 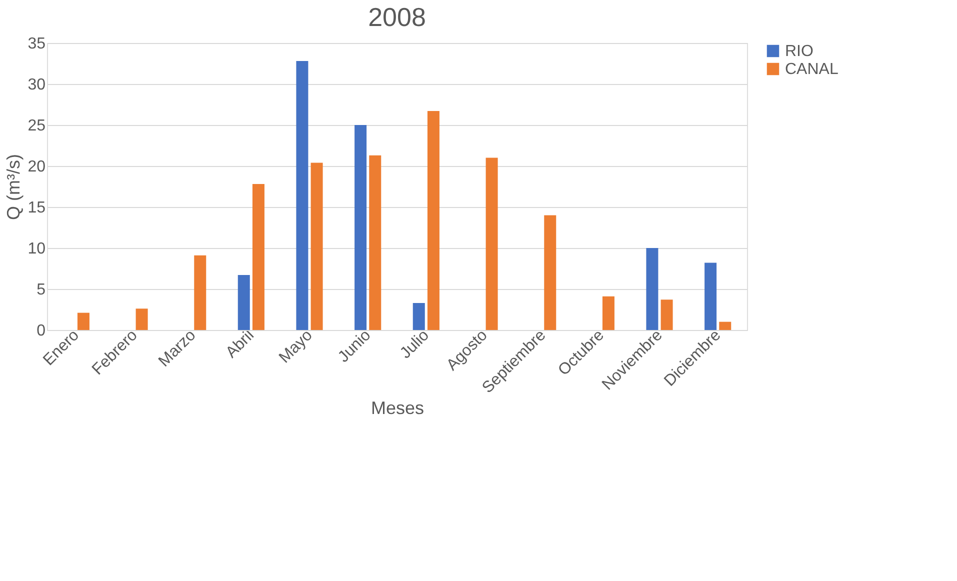 What do you see at coordinates (799, 51) in the screenshot?
I see `legend-label: RIO` at bounding box center [799, 51].